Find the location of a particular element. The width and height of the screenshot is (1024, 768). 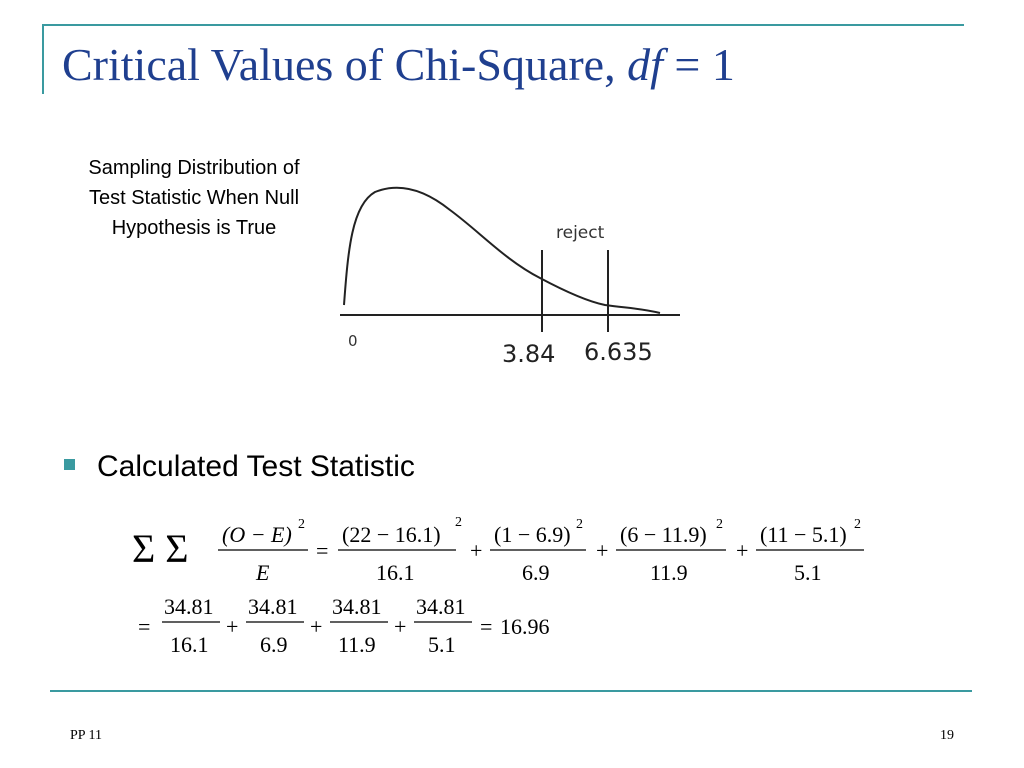

bullet-item: Calculated Test Statistic is located at coordinates (239, 467).